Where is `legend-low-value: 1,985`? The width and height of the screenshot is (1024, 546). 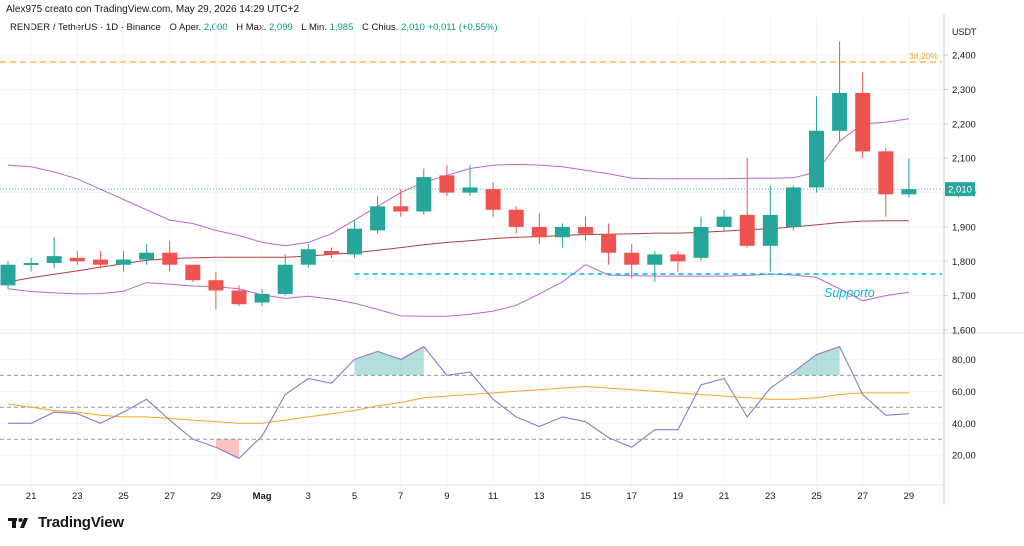
legend-low-value: 1,985 is located at coordinates (341, 27).